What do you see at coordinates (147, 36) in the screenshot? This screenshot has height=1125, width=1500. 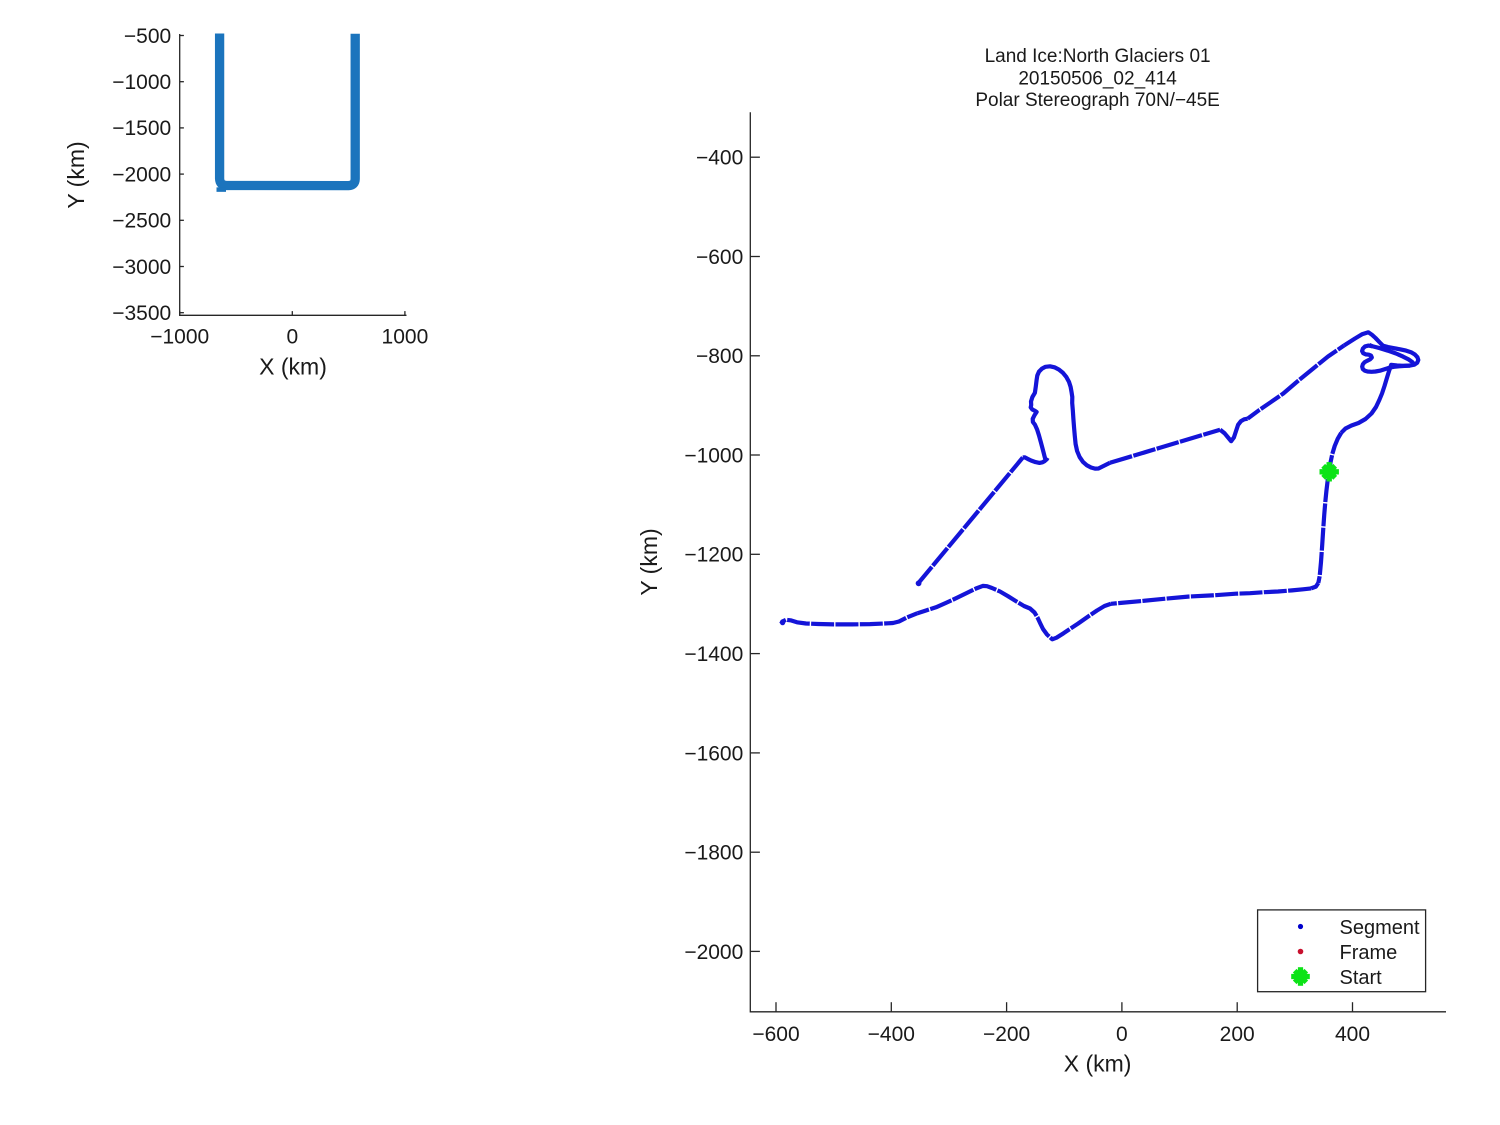 I see `svg-text: −500` at bounding box center [147, 36].